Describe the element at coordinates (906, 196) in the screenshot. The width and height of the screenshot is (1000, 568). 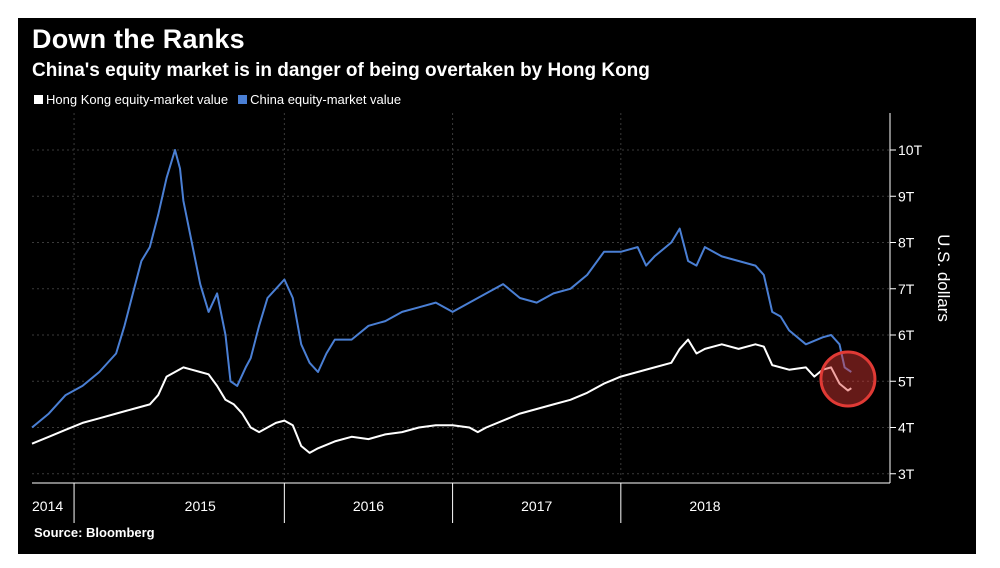
I see `y-tick-label-6: 9T` at that location.